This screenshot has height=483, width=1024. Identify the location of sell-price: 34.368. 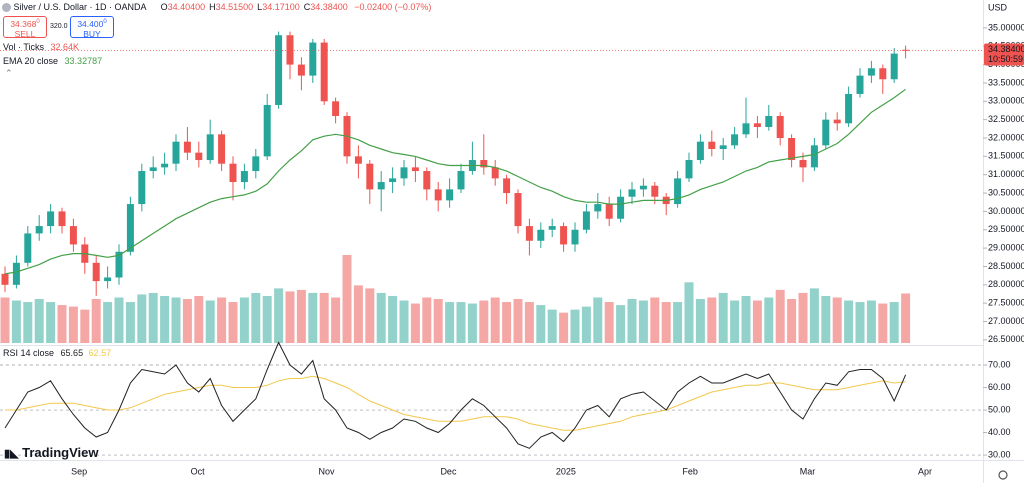
(23, 23).